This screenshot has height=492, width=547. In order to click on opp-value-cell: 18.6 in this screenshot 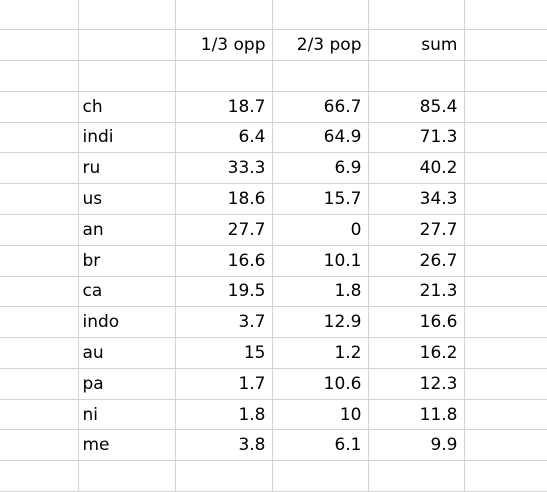, I will do `click(224, 199)`.